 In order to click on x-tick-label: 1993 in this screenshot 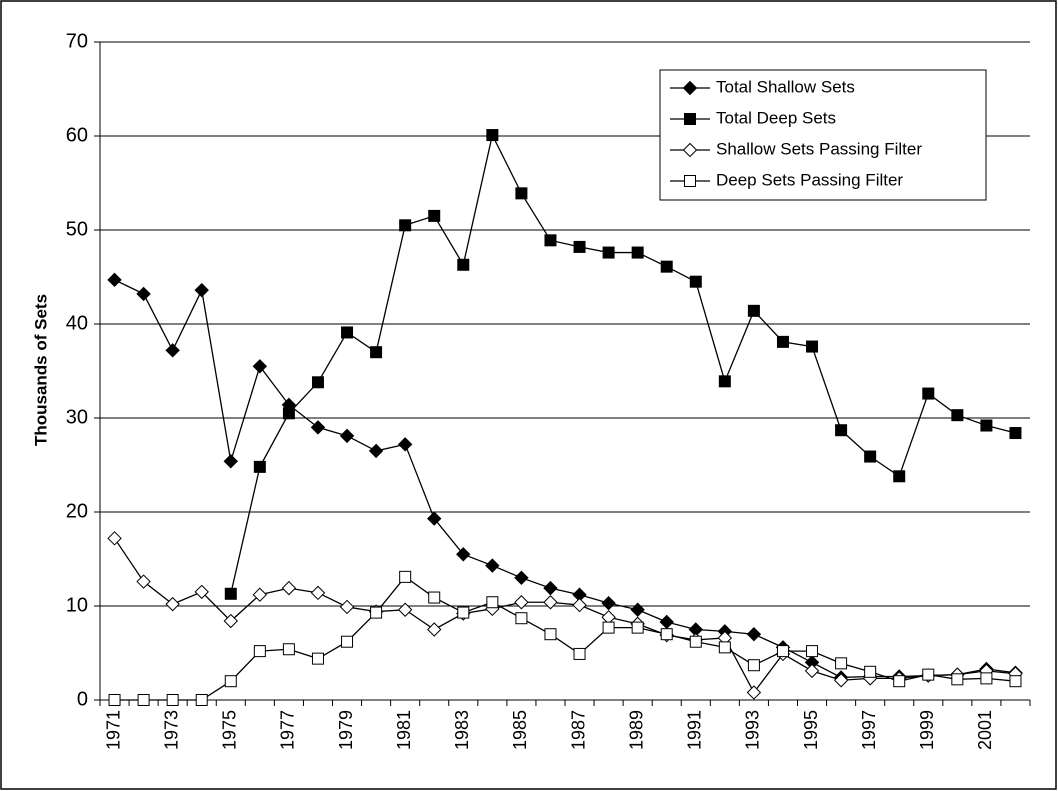, I will do `click(753, 730)`.